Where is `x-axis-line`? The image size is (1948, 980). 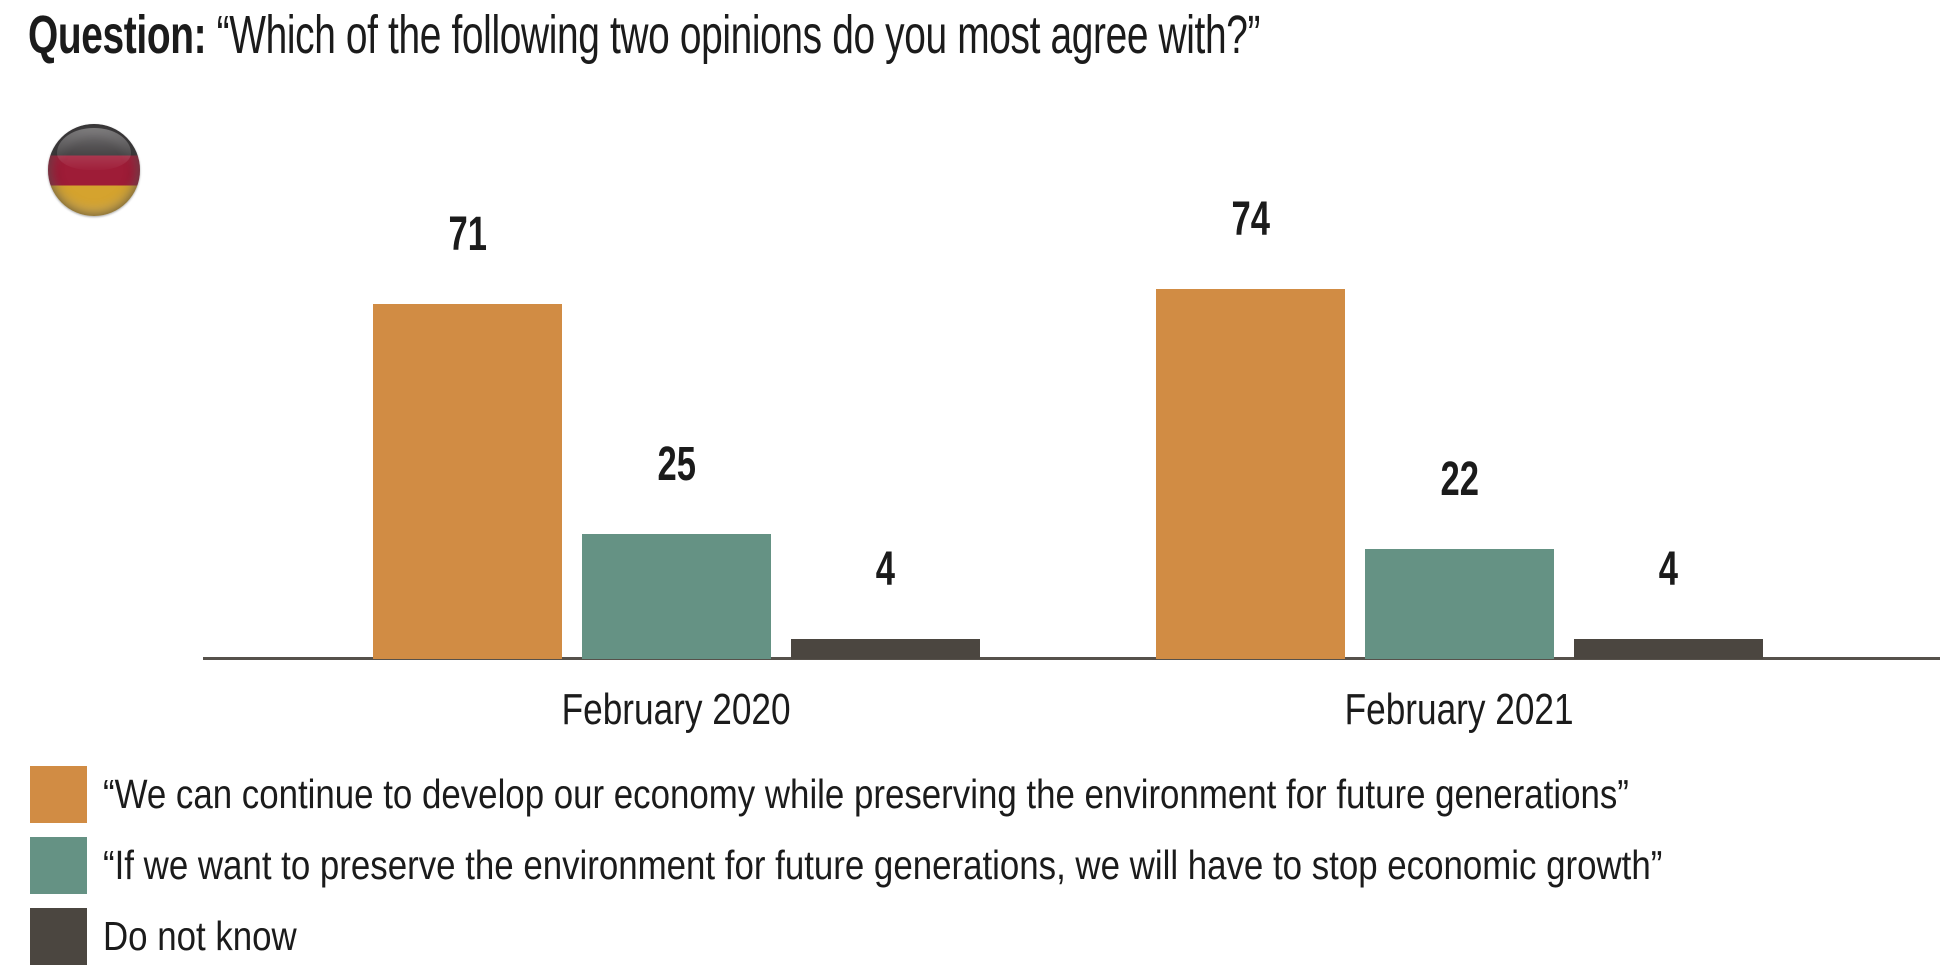 x-axis-line is located at coordinates (1071, 658).